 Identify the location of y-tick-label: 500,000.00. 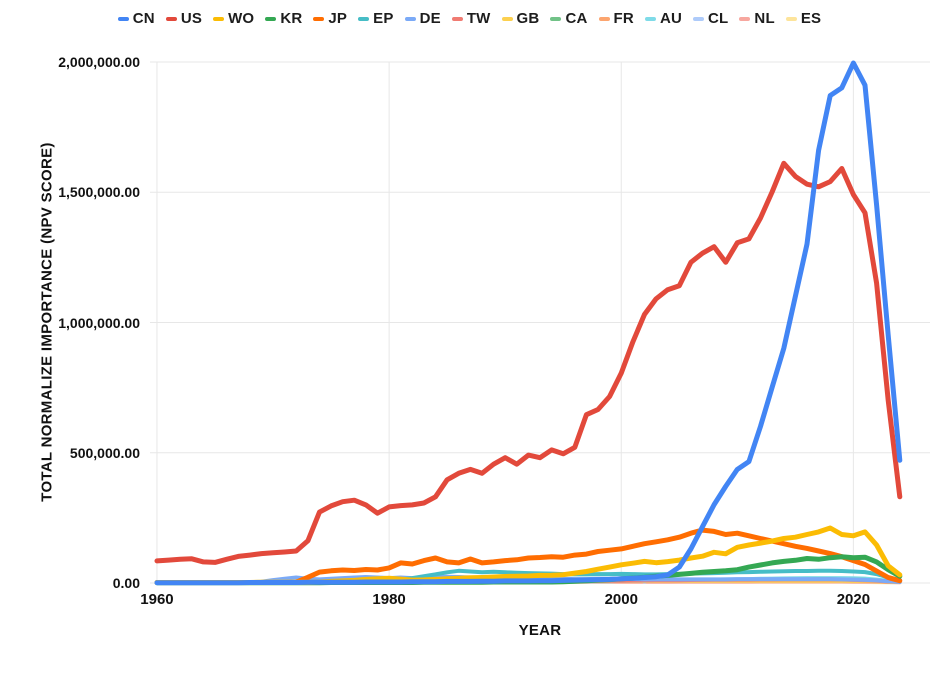
(104, 452).